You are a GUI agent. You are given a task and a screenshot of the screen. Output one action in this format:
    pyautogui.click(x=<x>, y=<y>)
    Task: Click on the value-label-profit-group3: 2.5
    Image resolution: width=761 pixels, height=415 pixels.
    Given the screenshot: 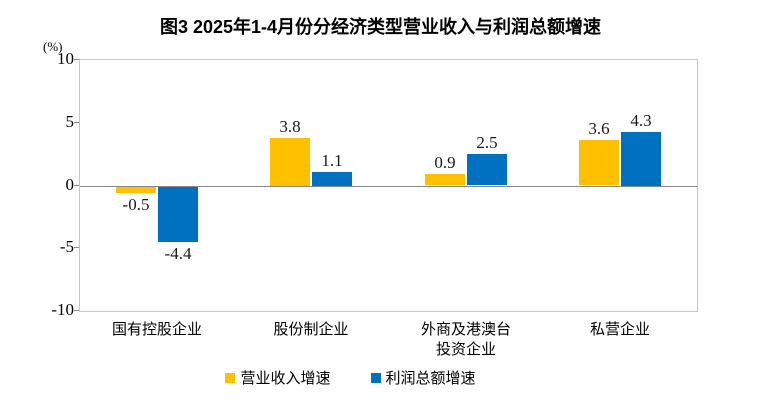 What is the action you would take?
    pyautogui.click(x=487, y=142)
    